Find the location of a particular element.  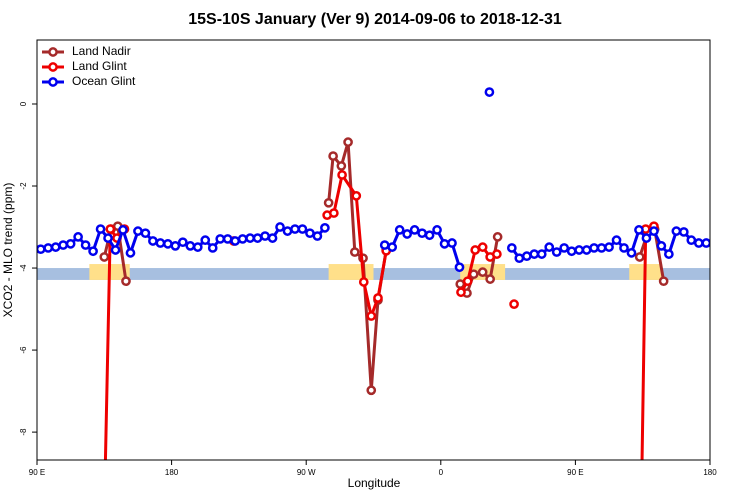

x-tick-label: 90 E is located at coordinates (575, 472).